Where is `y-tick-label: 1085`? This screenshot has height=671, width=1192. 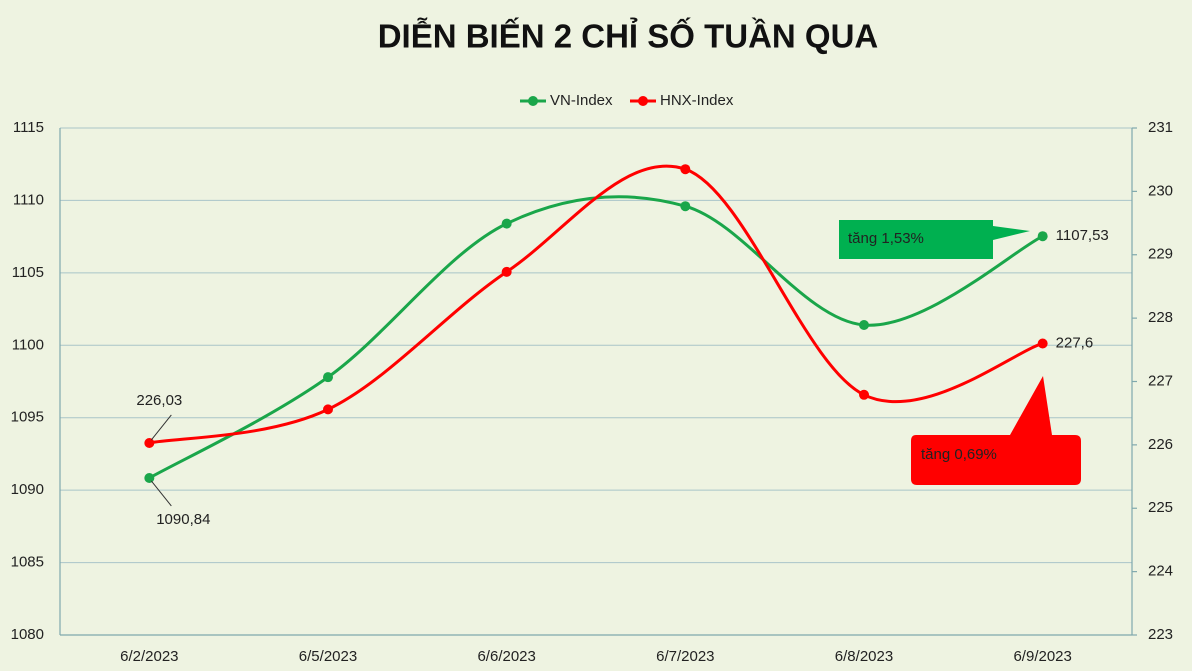
y-tick-label: 1085 is located at coordinates (27, 562).